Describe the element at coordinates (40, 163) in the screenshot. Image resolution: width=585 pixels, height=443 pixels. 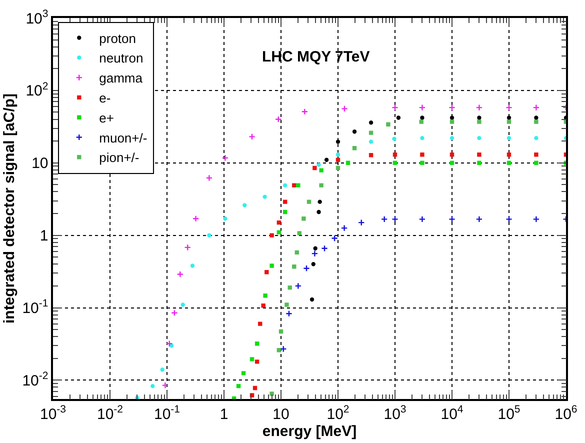
I see `y-tick-label: 10` at that location.